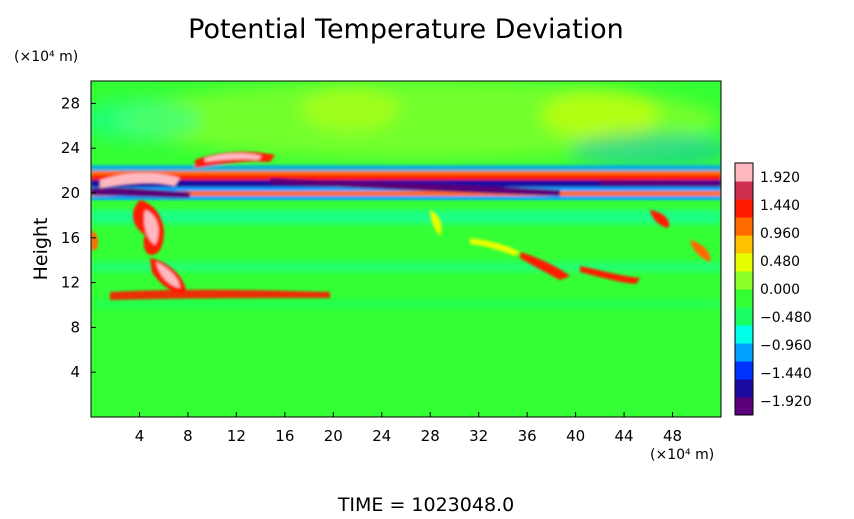 The height and width of the screenshot is (519, 854). What do you see at coordinates (408, 428) in the screenshot?
I see `x-axis-ticks: 4 8 12 16 20 24 28 32 36 40 44 48` at bounding box center [408, 428].